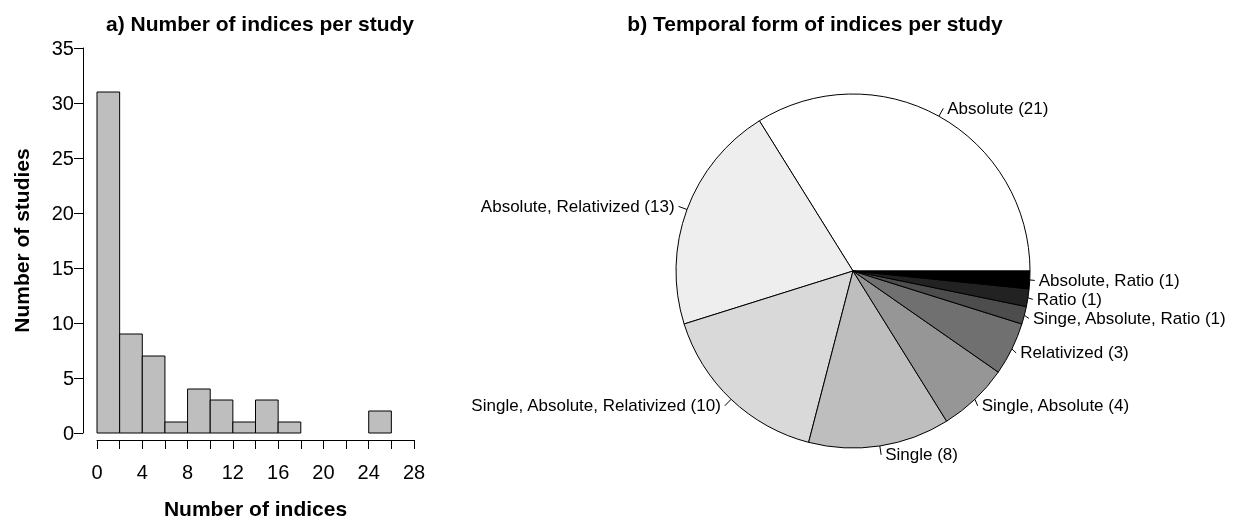 Image resolution: width=1248 pixels, height=523 pixels. What do you see at coordinates (62, 213) in the screenshot?
I see `y-tick-label: 20` at bounding box center [62, 213].